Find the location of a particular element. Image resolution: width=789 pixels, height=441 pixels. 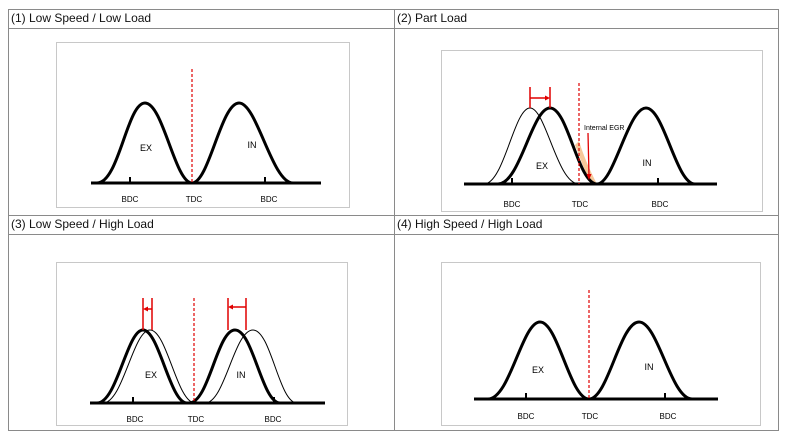

grid-divider-horizontal is located at coordinates (393, 215).